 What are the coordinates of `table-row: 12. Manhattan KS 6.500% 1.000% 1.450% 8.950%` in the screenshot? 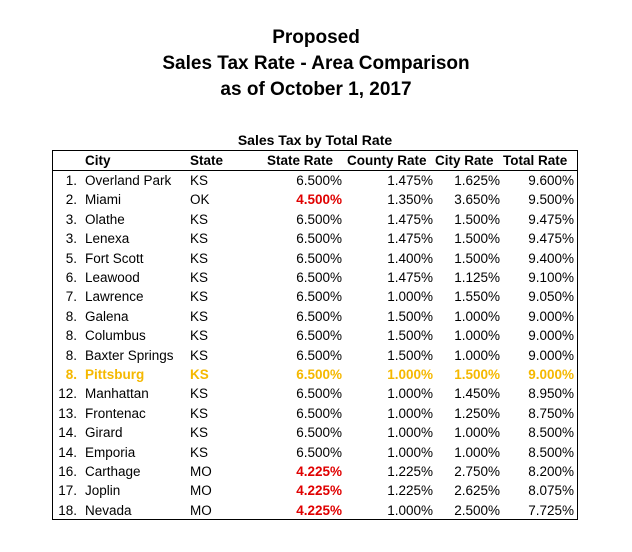 It's located at (315, 393).